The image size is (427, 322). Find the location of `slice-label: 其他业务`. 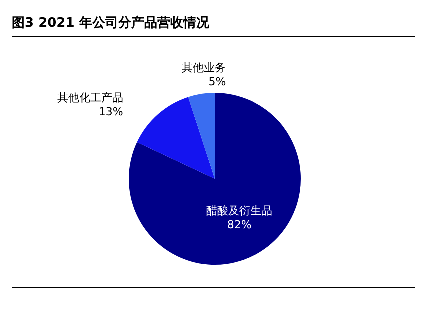

slice-label: 其他业务 is located at coordinates (204, 68).